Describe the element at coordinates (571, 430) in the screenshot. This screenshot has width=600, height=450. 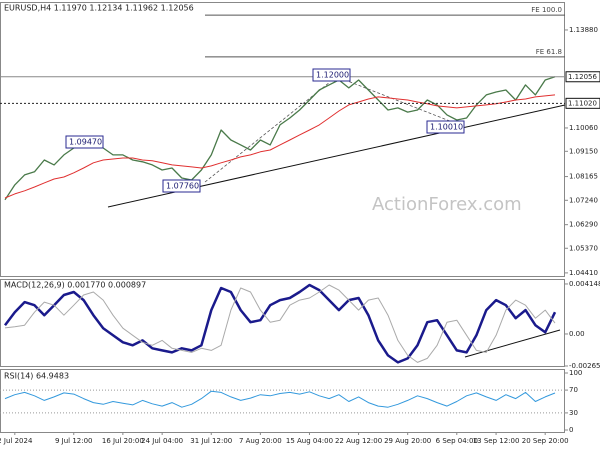
I see `y-tick-label: 0` at that location.